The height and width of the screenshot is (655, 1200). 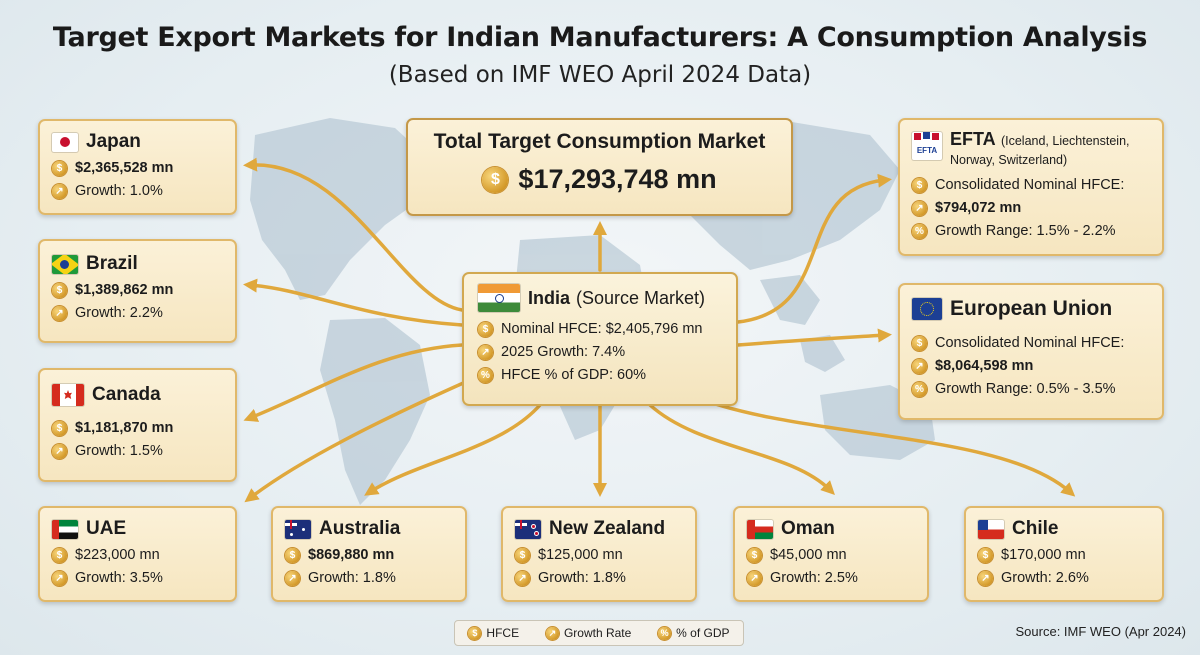 What do you see at coordinates (1030, 343) in the screenshot?
I see `eu-label: Consolidated Nominal HFCE:` at bounding box center [1030, 343].